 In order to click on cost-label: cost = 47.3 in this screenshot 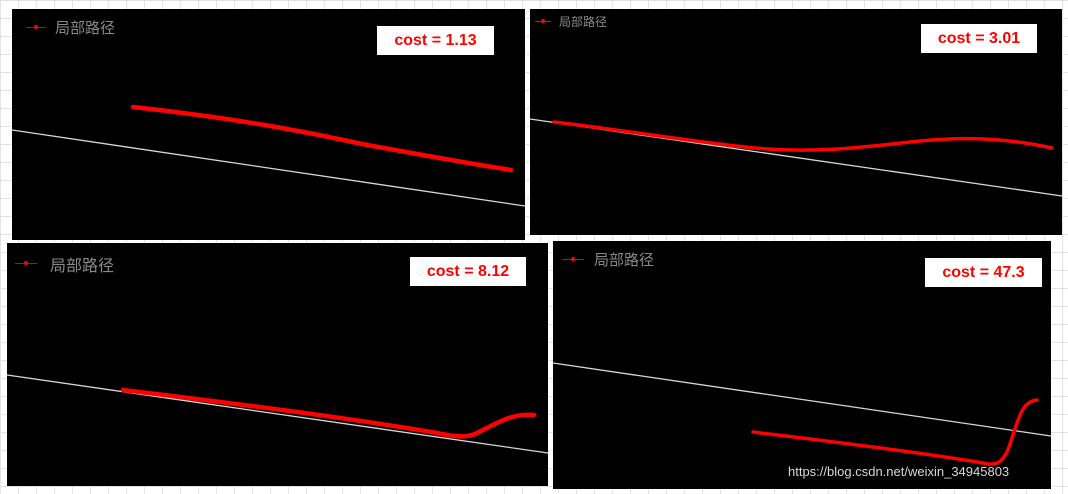, I will do `click(983, 272)`.